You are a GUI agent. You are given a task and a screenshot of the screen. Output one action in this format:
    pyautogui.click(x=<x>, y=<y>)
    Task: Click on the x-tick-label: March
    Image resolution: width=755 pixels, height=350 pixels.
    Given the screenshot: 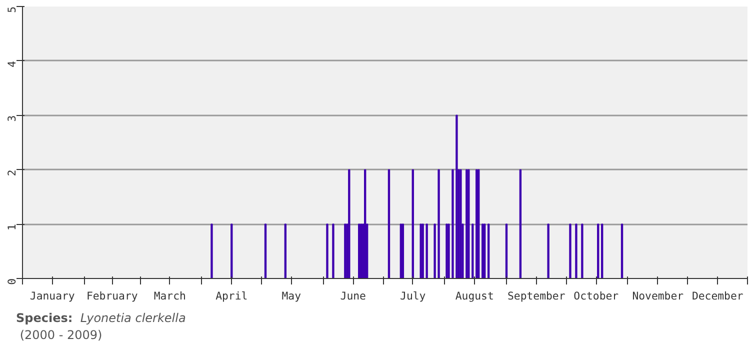 What is the action you would take?
    pyautogui.click(x=170, y=296)
    